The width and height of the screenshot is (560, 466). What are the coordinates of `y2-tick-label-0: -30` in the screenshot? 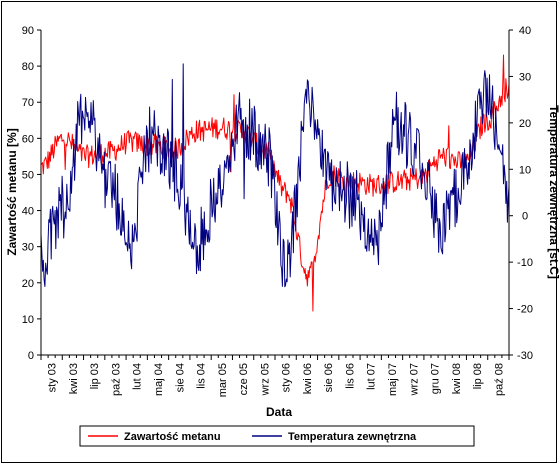 It's located at (525, 356).